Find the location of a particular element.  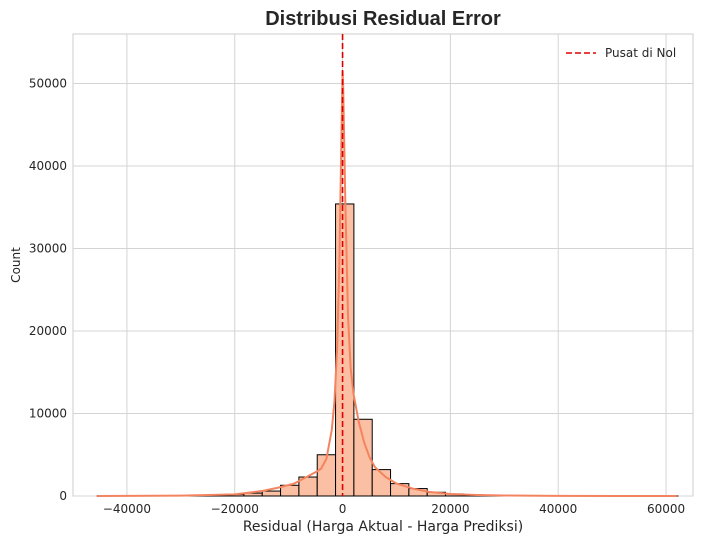

y-tick-label: 20000 is located at coordinates (48, 331).